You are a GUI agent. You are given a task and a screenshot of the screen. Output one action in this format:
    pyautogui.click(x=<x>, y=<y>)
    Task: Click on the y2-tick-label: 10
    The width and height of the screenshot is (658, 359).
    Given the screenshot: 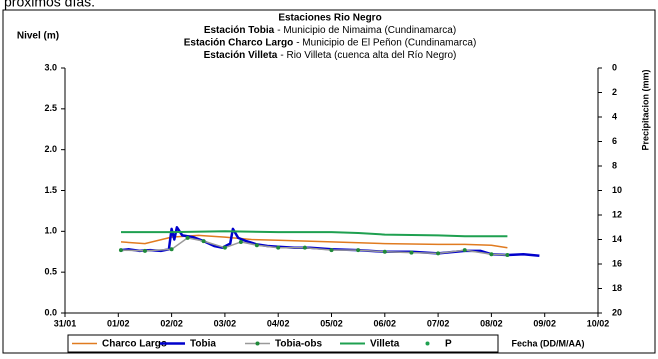 What is the action you would take?
    pyautogui.click(x=617, y=190)
    